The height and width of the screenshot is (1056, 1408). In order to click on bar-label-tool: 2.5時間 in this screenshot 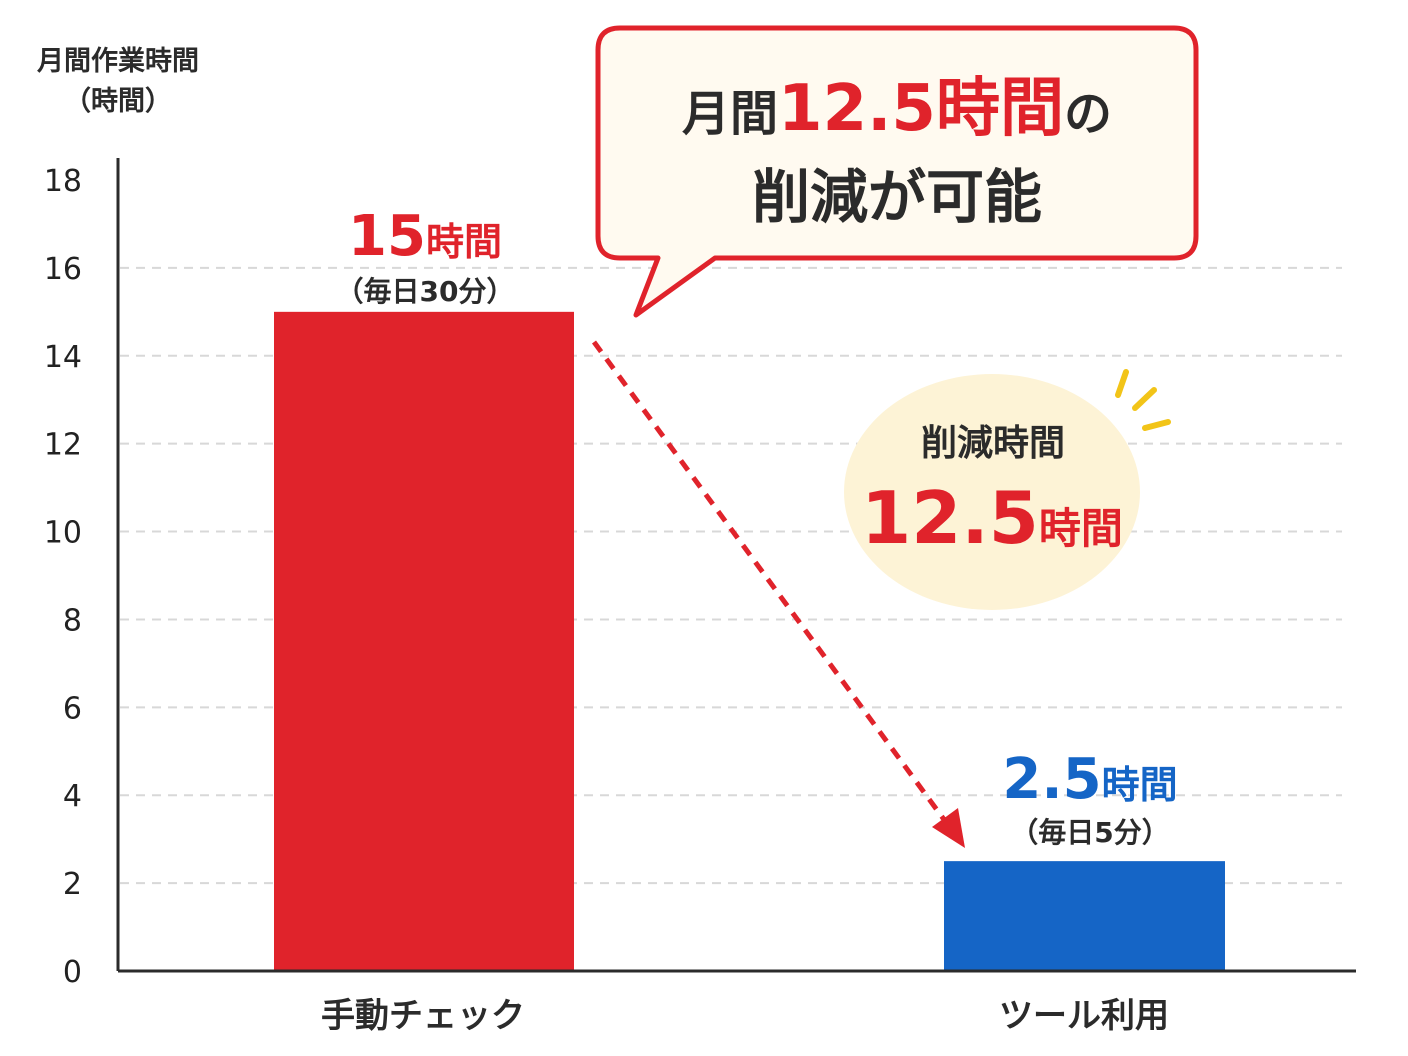, I will do `click(1089, 779)`.